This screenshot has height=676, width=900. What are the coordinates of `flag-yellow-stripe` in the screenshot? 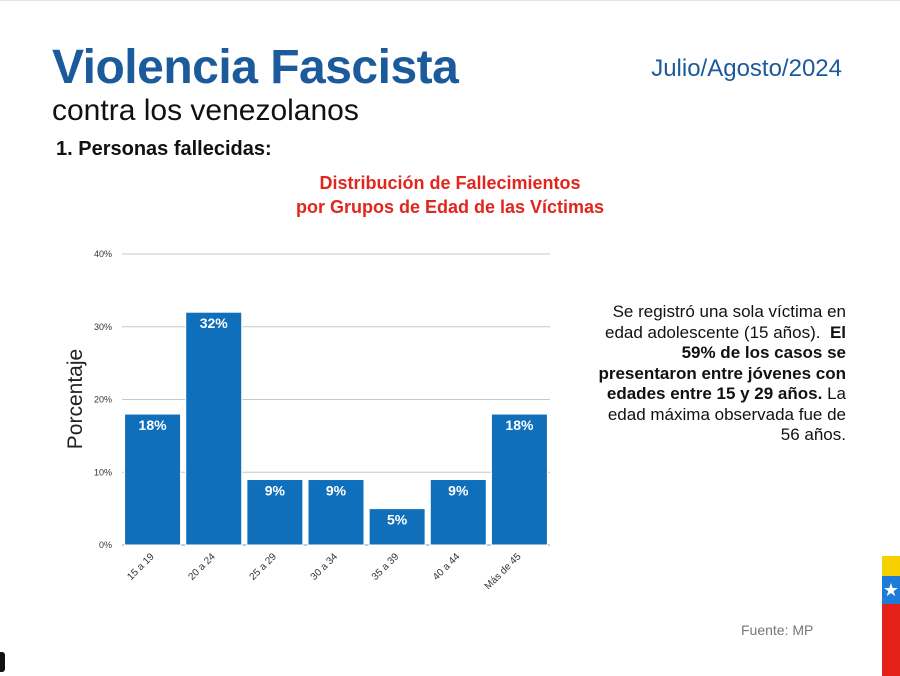 It's located at (891, 566).